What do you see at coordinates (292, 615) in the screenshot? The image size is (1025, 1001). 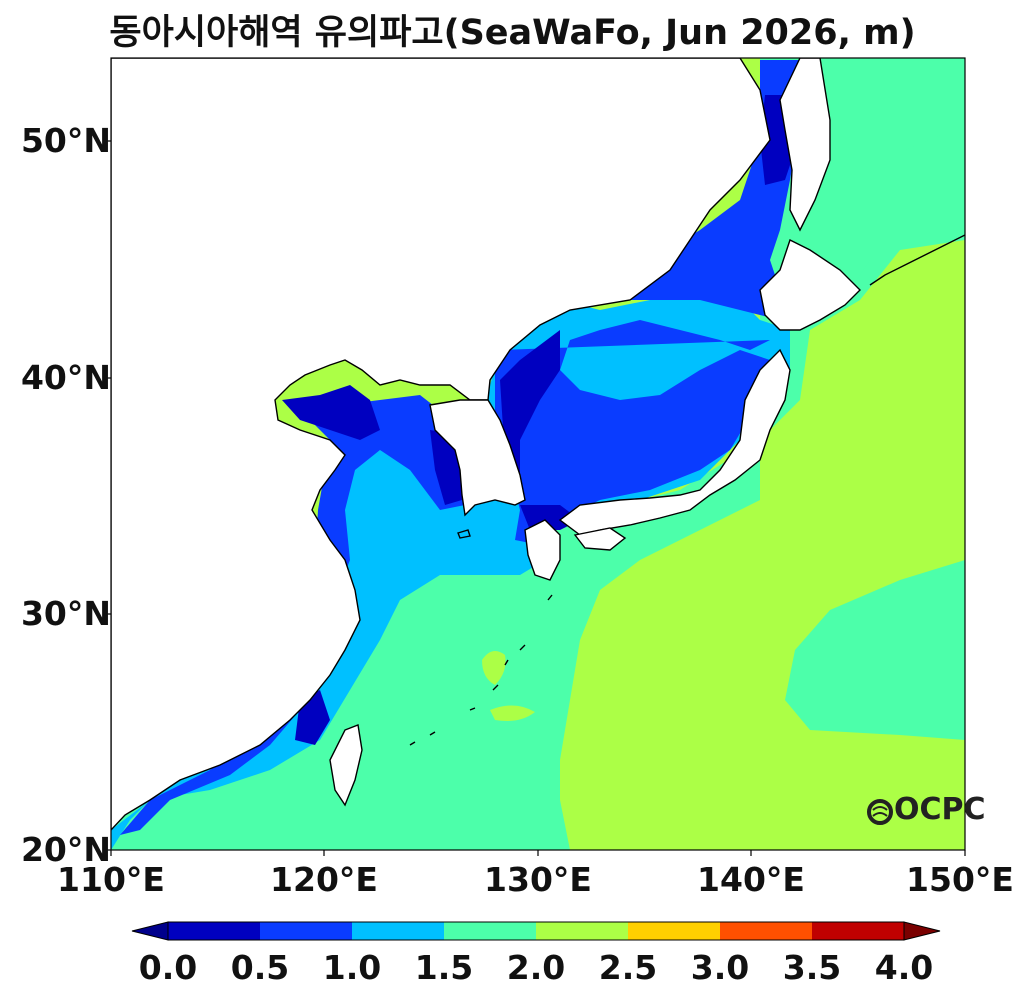 I see `contour-1.0-yellow-sea` at bounding box center [292, 615].